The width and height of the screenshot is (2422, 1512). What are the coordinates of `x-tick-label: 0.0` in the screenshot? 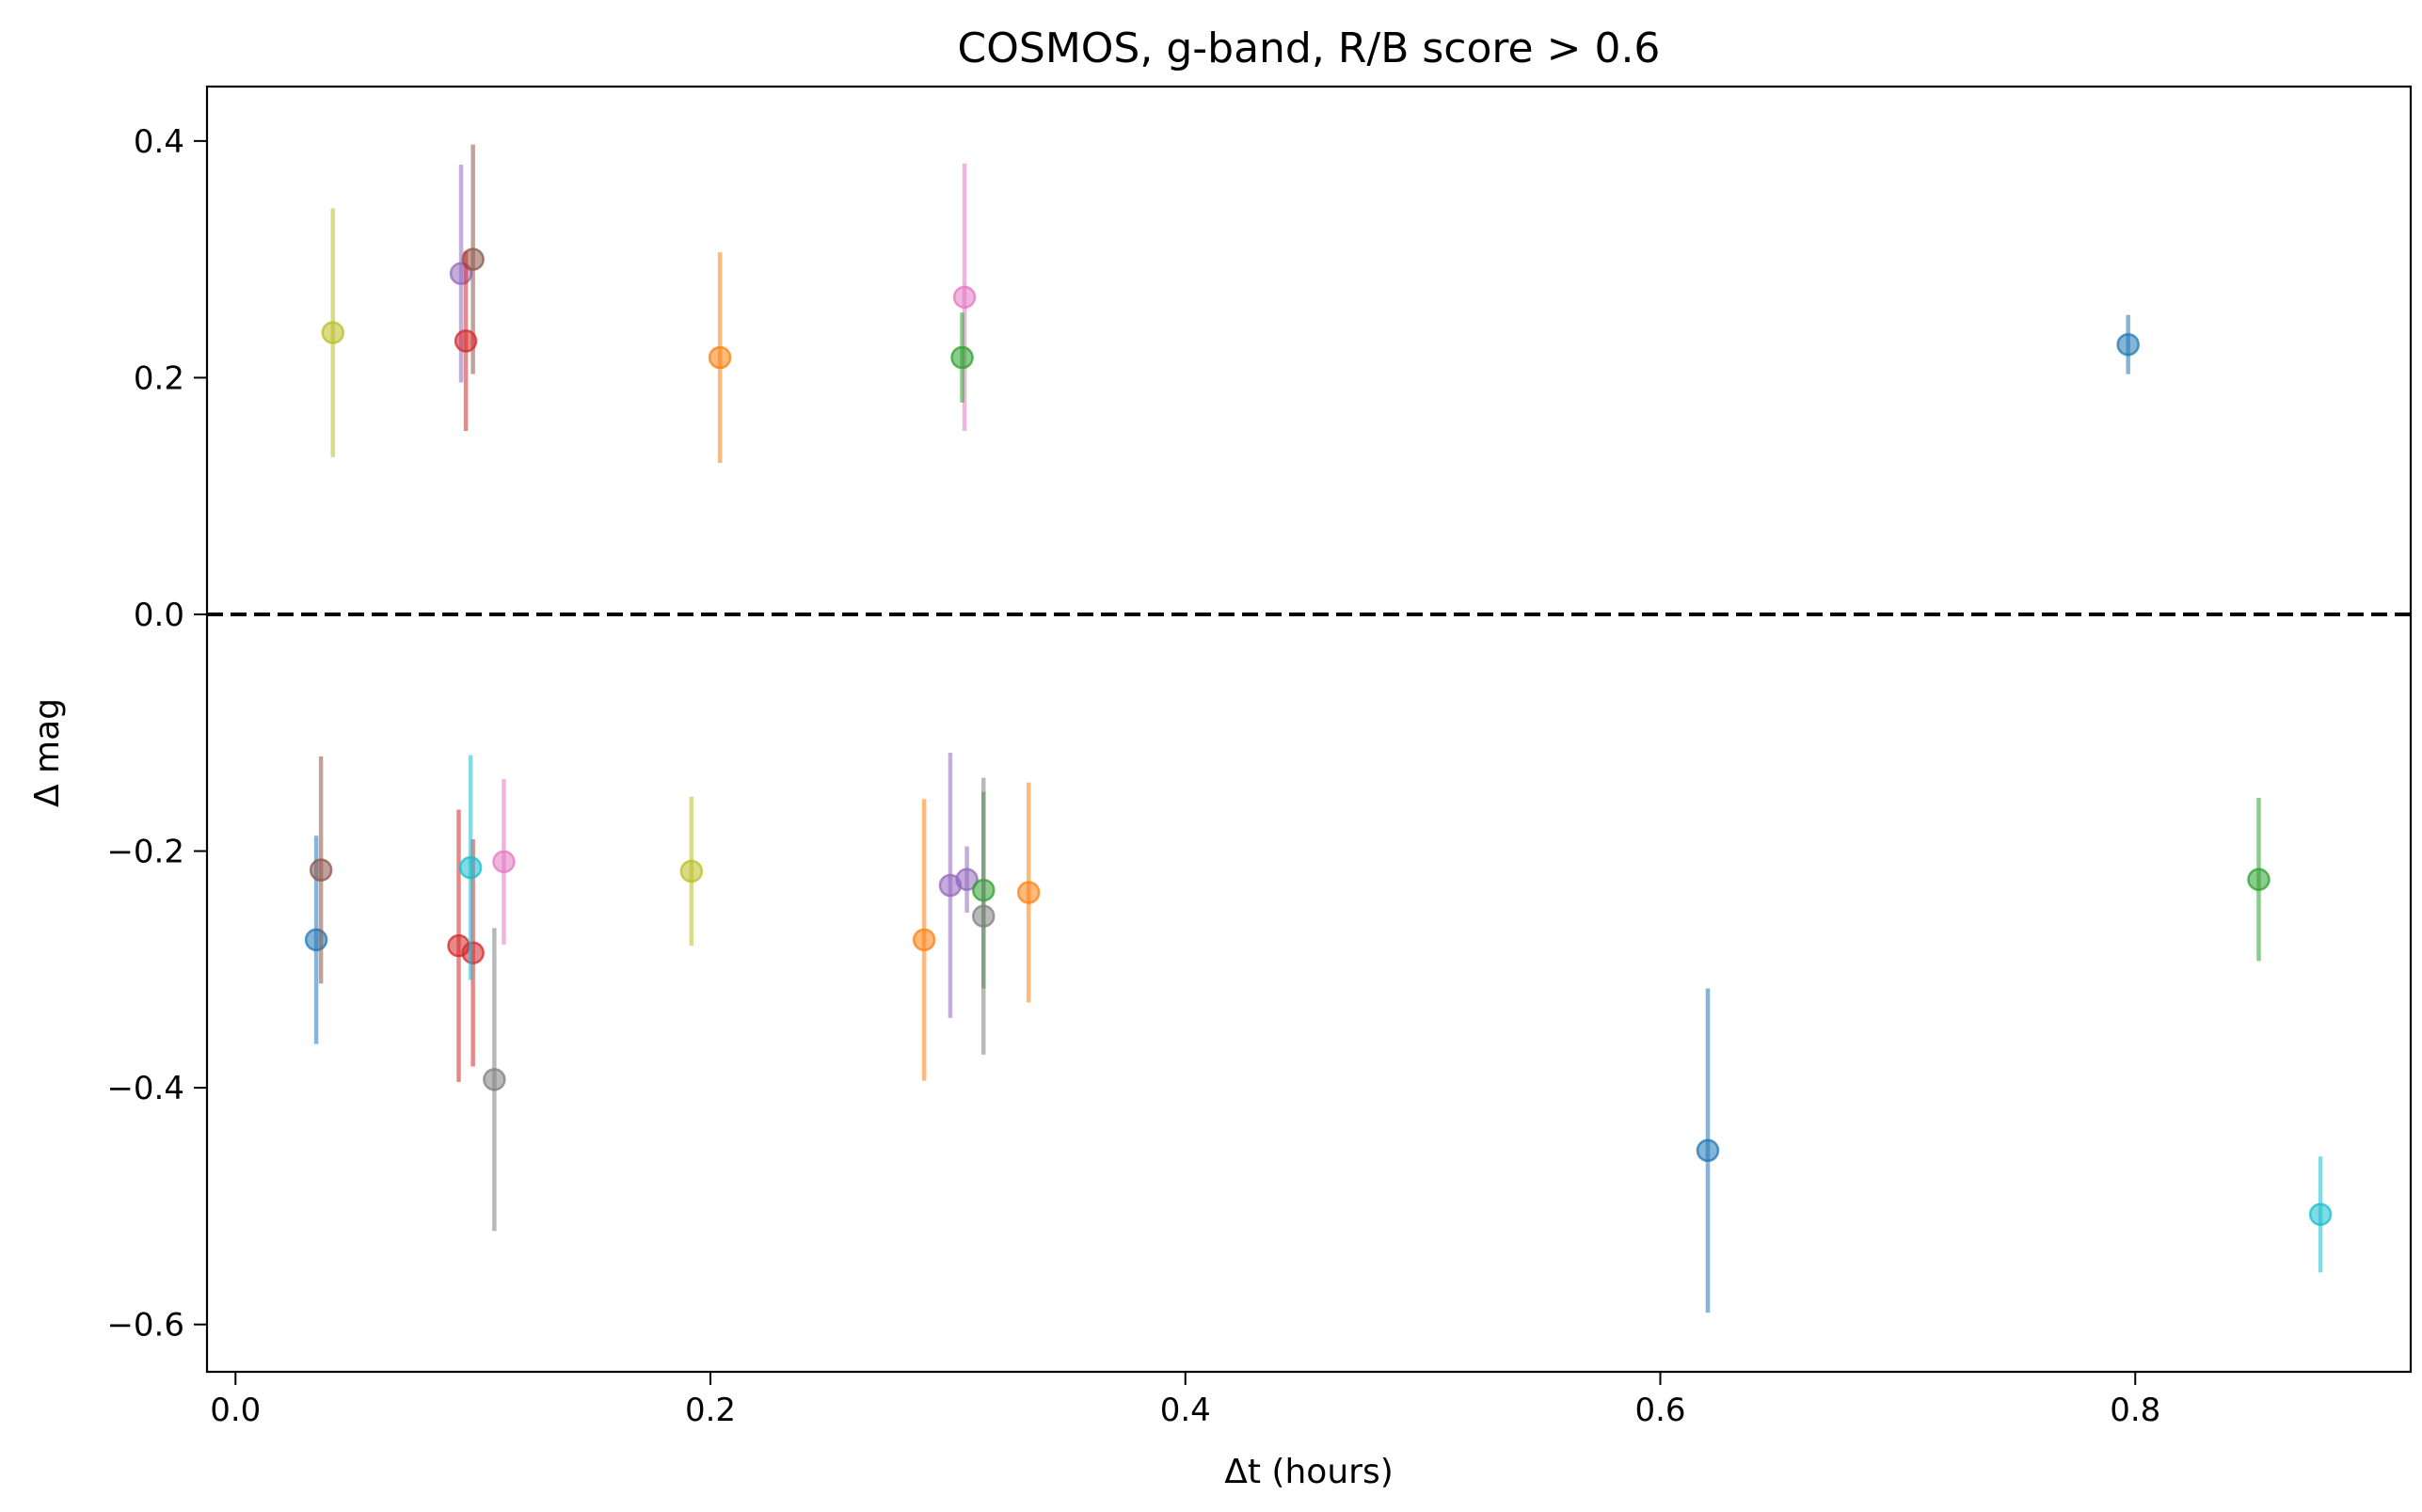 It's located at (235, 1410).